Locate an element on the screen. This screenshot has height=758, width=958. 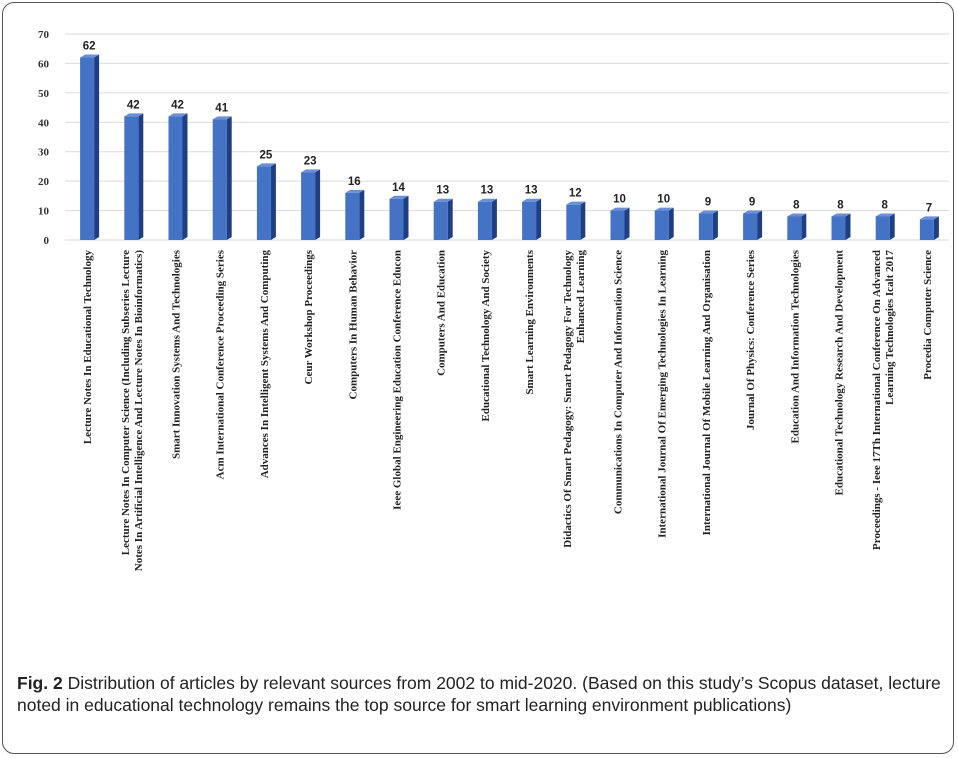
data-label: 42 is located at coordinates (133, 105).